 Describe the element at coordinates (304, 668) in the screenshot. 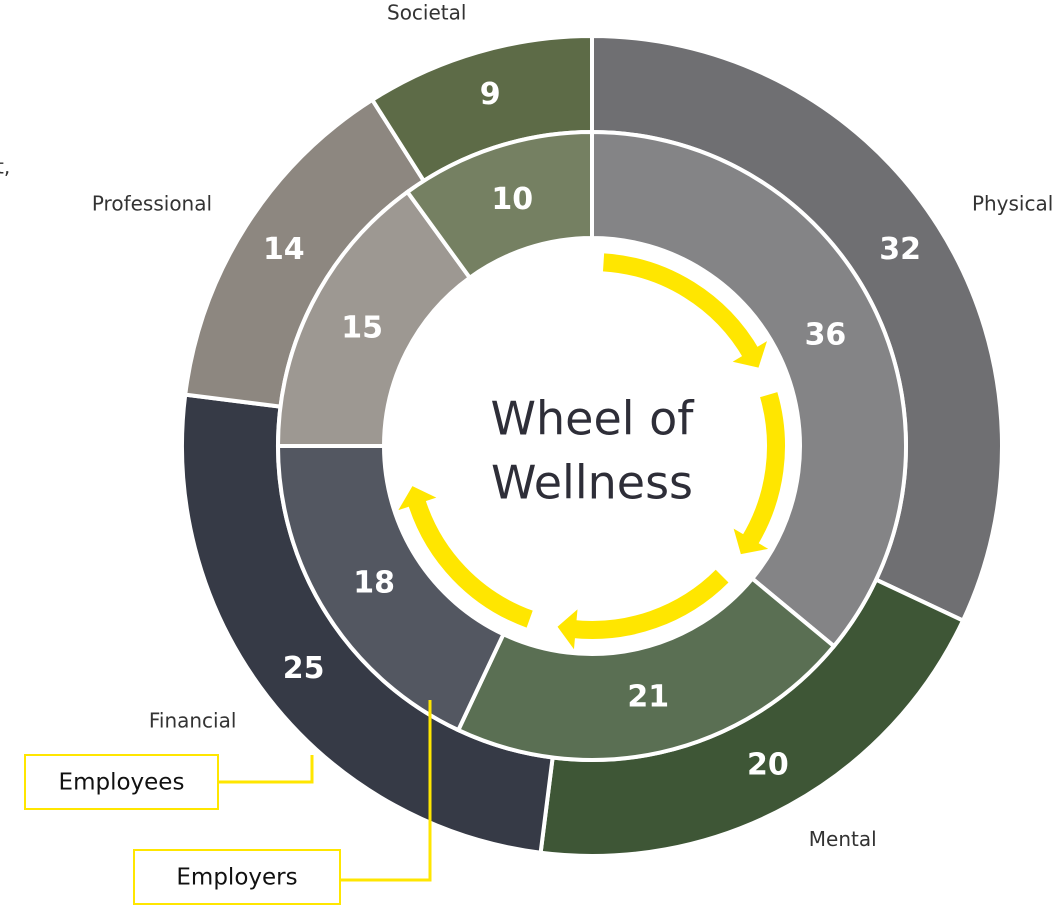

I see `value-label: 25` at that location.